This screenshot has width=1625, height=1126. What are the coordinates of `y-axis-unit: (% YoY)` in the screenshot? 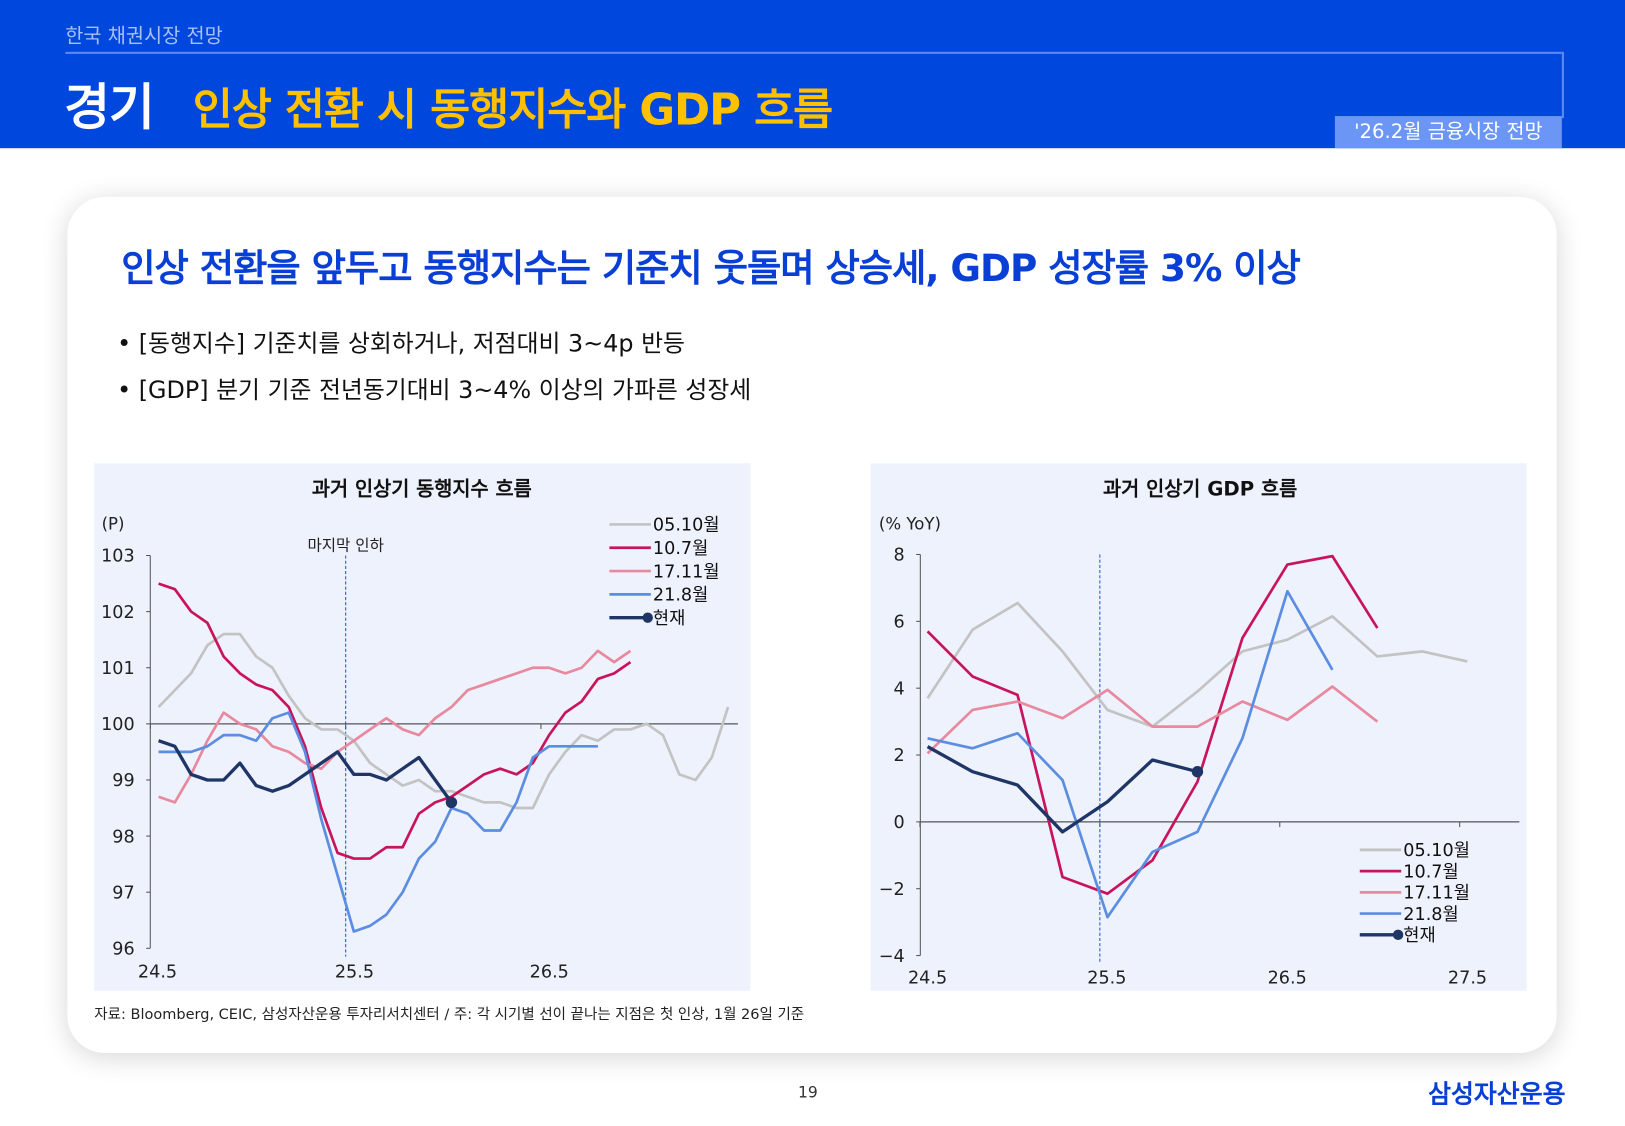 It's located at (910, 524).